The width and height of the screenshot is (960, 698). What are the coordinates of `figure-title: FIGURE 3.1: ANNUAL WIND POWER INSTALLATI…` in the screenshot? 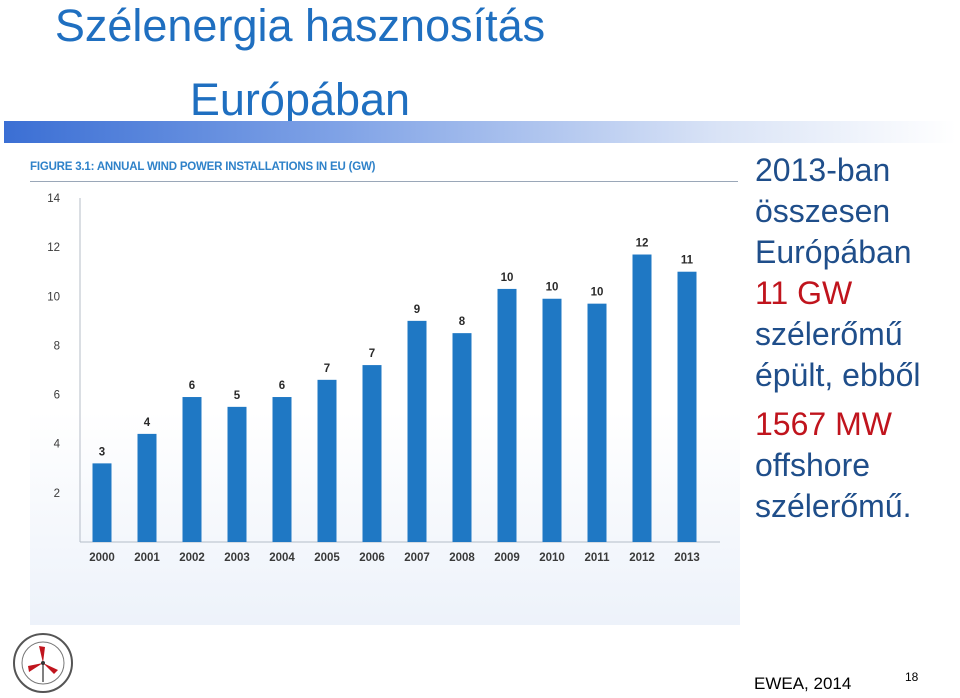 It's located at (203, 167).